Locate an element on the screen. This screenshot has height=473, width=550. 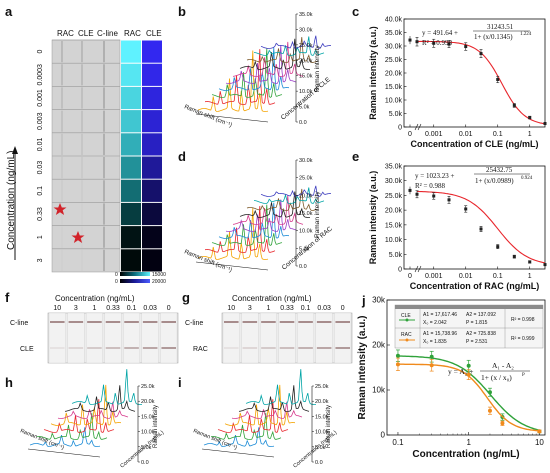
z-tick-label: 30.0k is located at coordinates (306, 161).